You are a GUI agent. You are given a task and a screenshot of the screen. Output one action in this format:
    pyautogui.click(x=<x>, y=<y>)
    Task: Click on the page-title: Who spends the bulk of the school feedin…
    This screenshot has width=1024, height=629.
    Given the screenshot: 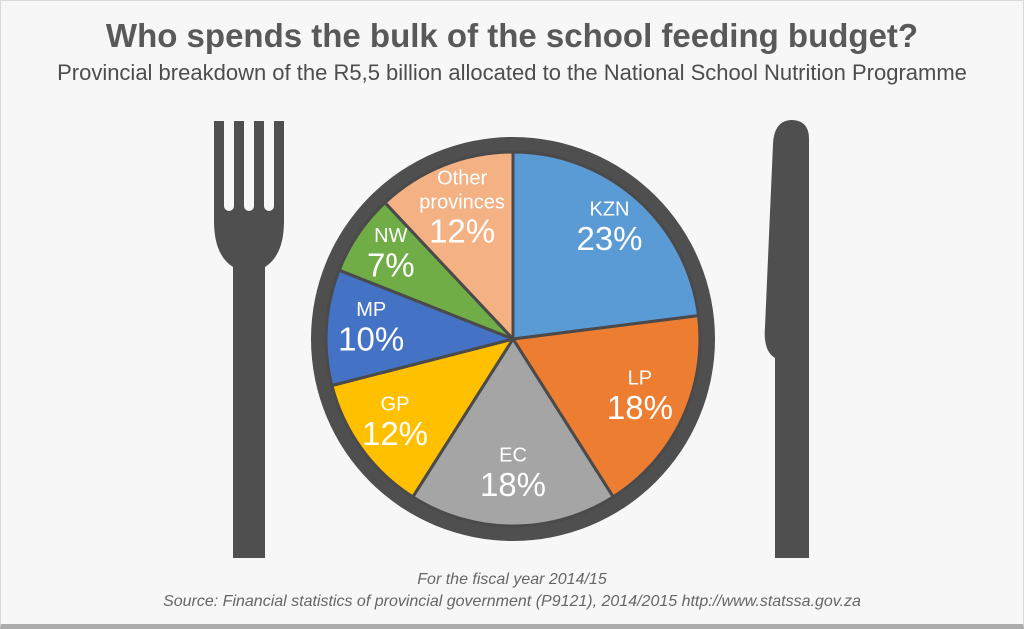 What is the action you would take?
    pyautogui.click(x=512, y=35)
    